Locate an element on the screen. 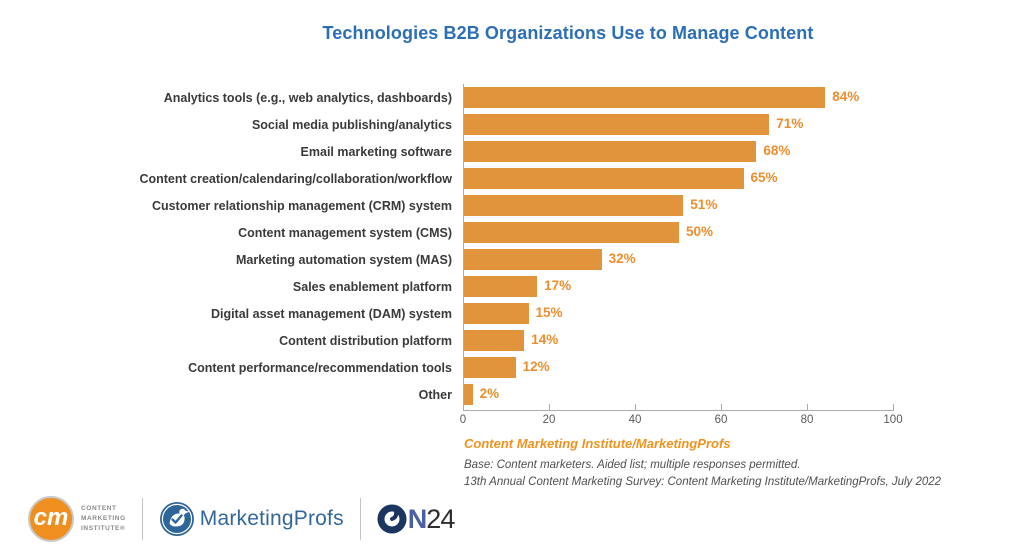 The height and width of the screenshot is (554, 1024). cmi-text-line: CONTENT is located at coordinates (99, 508).